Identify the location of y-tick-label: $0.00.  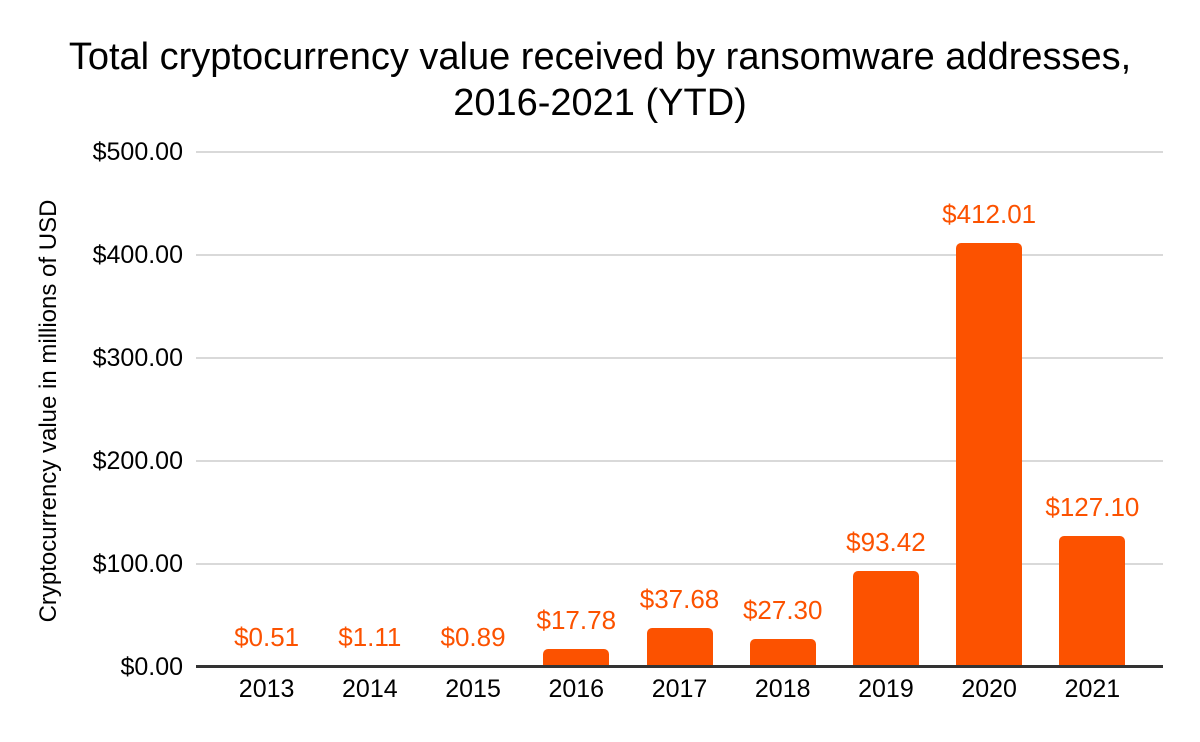
(151, 667).